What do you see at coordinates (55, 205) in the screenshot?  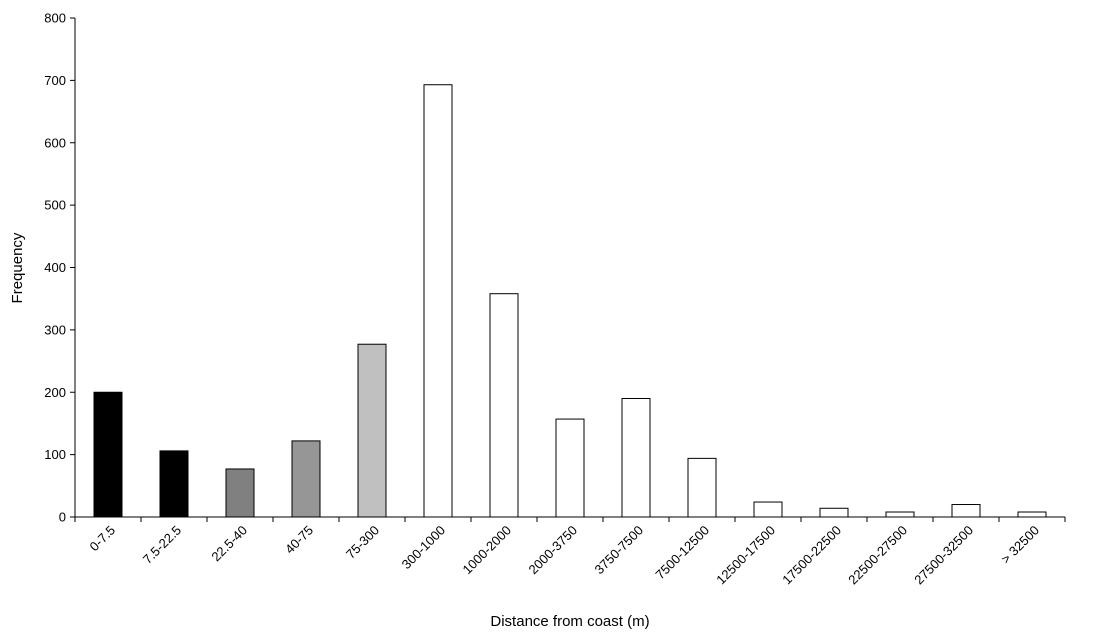 I see `y-tick-label: 500` at bounding box center [55, 205].